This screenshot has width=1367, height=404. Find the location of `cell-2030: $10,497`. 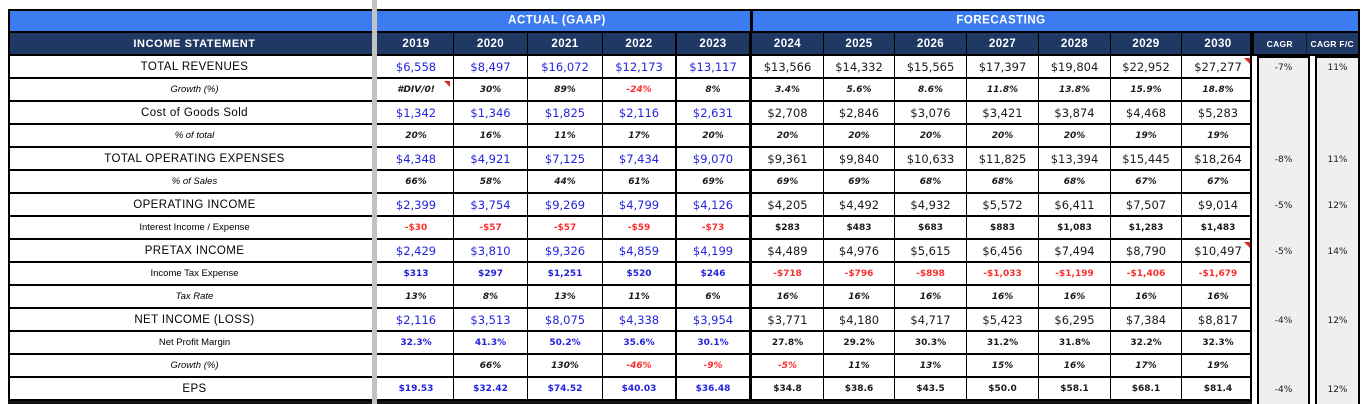

cell-2030: $10,497 is located at coordinates (1218, 250).